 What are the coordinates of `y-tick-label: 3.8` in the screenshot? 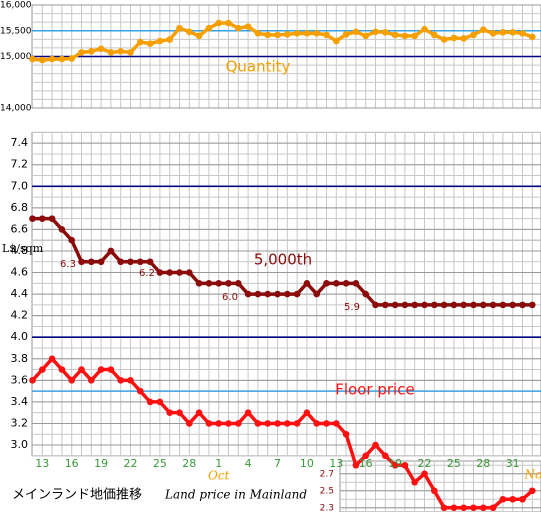 It's located at (20, 358).